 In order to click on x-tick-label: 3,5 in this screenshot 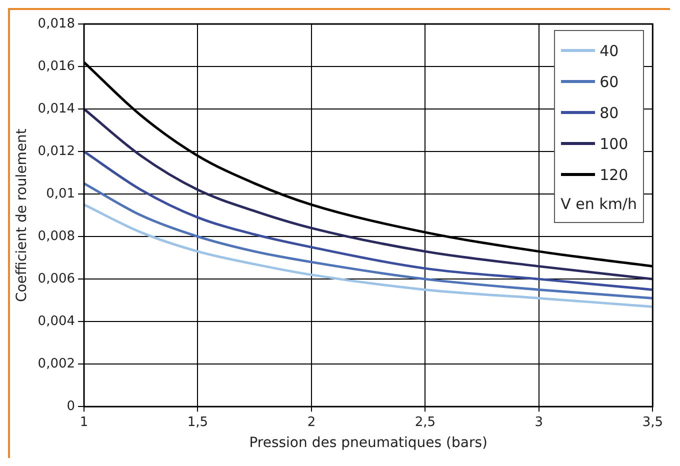, I will do `click(653, 422)`.